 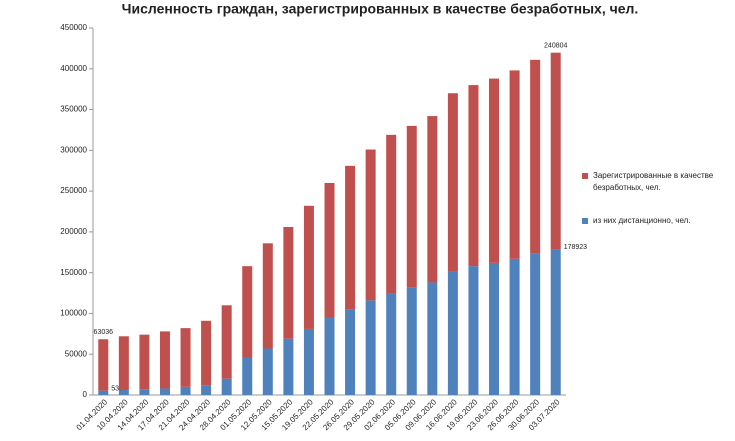 I want to click on y-tick-label: 50000, so click(x=76, y=353).